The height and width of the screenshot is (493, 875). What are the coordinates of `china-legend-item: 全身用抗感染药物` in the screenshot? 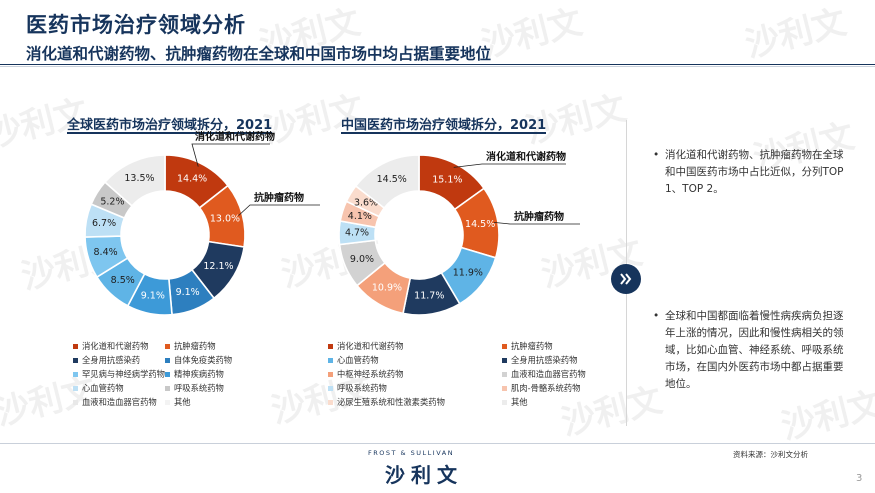 It's located at (539, 360).